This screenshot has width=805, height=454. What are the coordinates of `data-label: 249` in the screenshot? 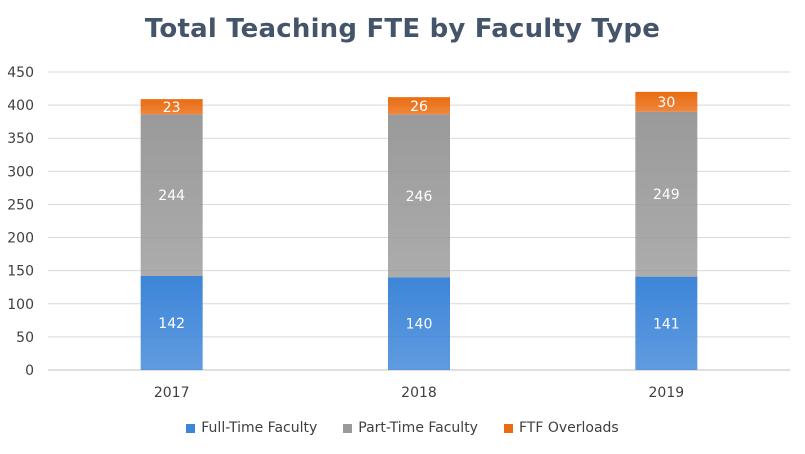 It's located at (666, 195).